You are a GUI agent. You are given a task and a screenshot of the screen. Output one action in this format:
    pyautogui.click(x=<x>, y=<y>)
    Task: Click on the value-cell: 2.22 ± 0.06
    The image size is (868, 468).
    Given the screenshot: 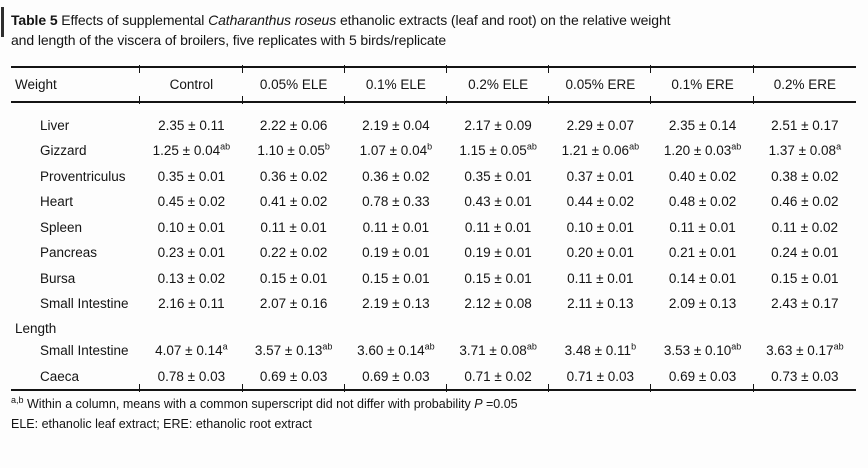 What is the action you would take?
    pyautogui.click(x=293, y=125)
    